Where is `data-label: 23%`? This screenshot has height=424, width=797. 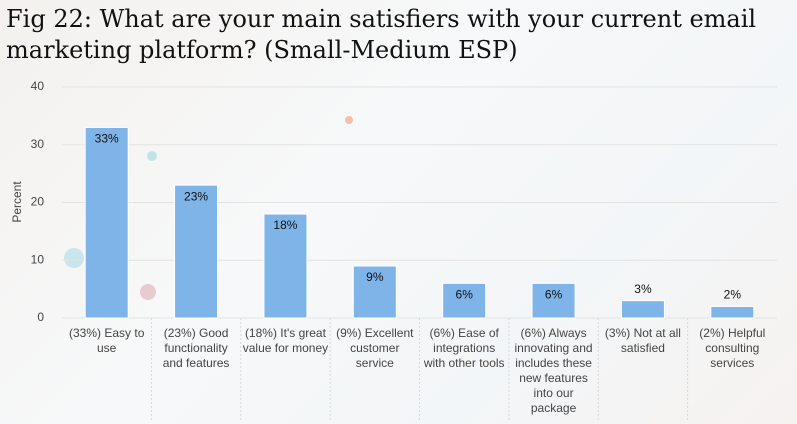
data-label: 23% is located at coordinates (196, 196).